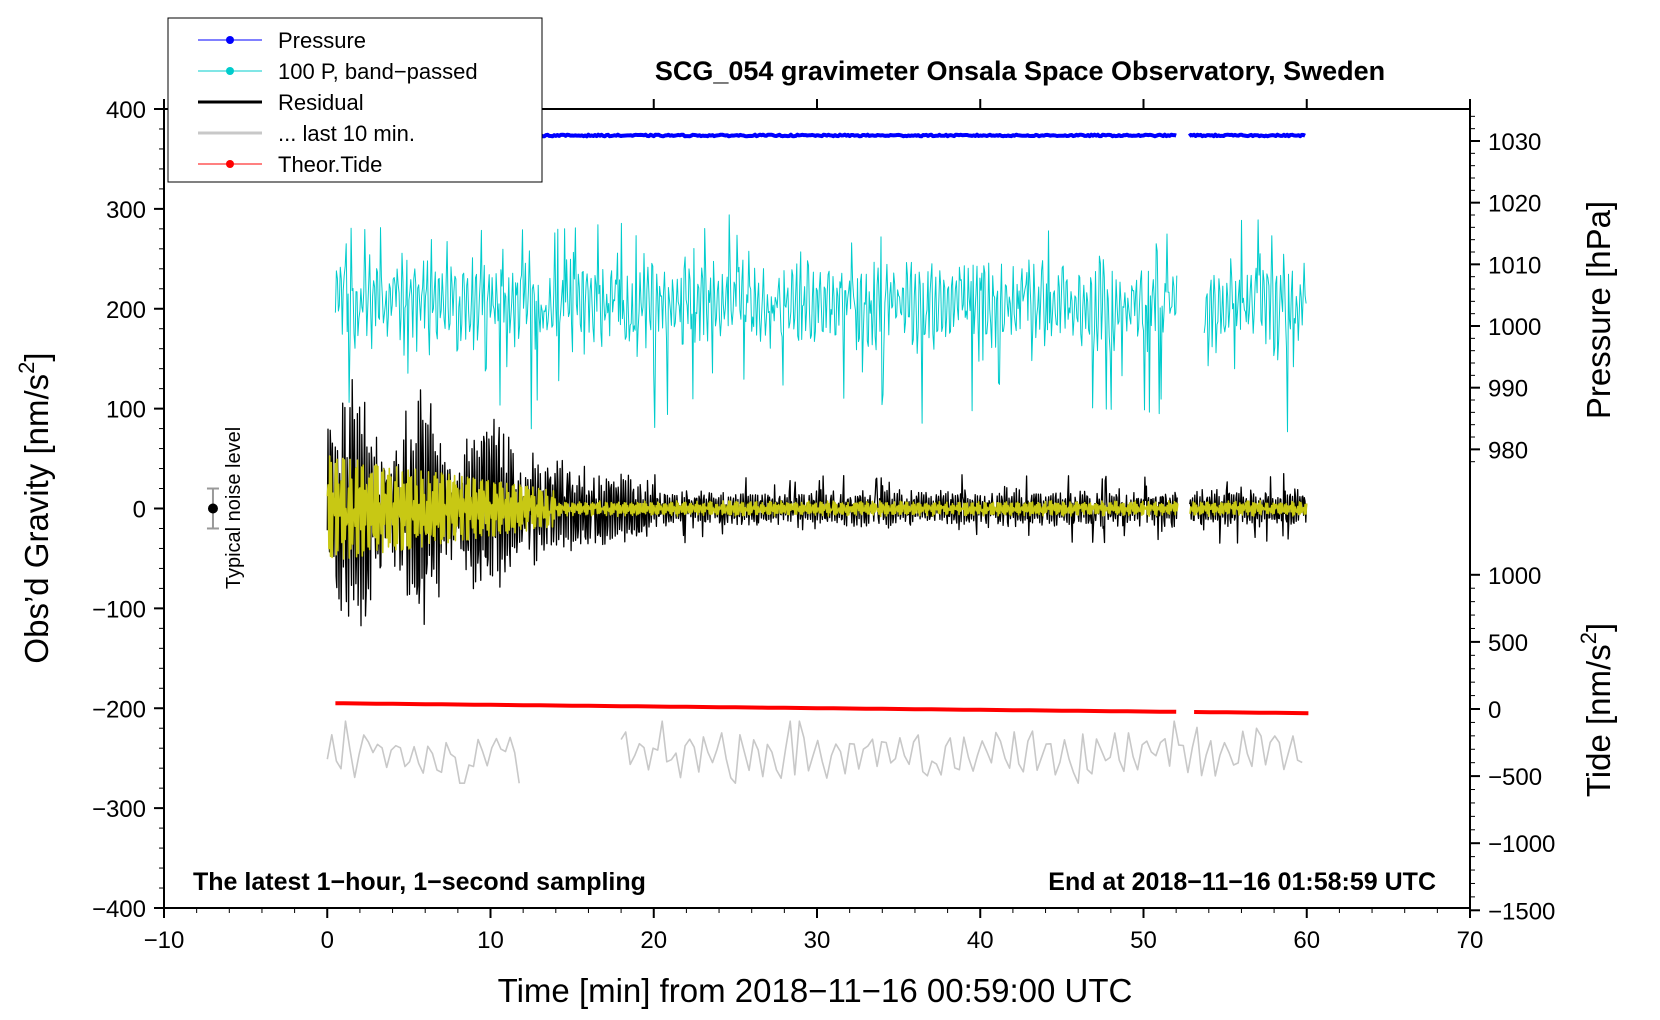 Image resolution: width=1660 pixels, height=1020 pixels. What do you see at coordinates (322, 40) in the screenshot?
I see `legend-label: Pressure` at bounding box center [322, 40].